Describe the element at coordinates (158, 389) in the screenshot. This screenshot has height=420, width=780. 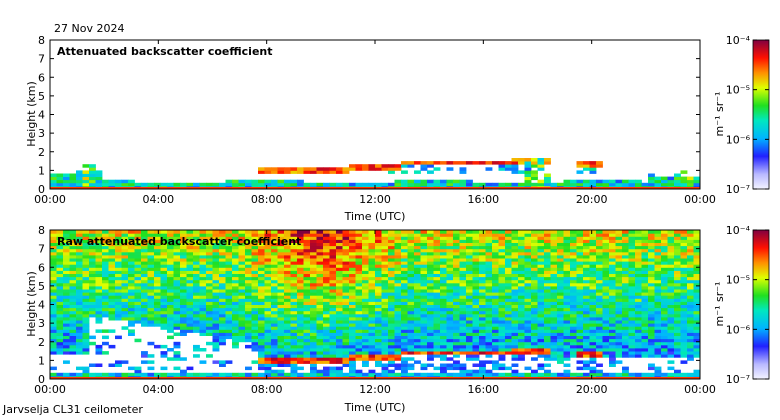
I see `x-tick-label: 04:00` at that location.